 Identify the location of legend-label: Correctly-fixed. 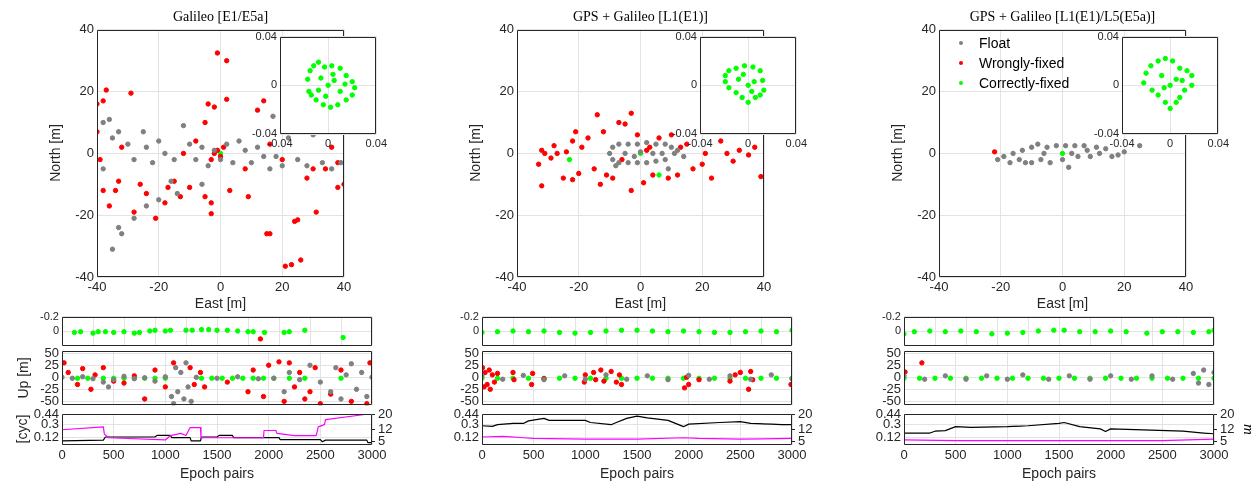
(1024, 83).